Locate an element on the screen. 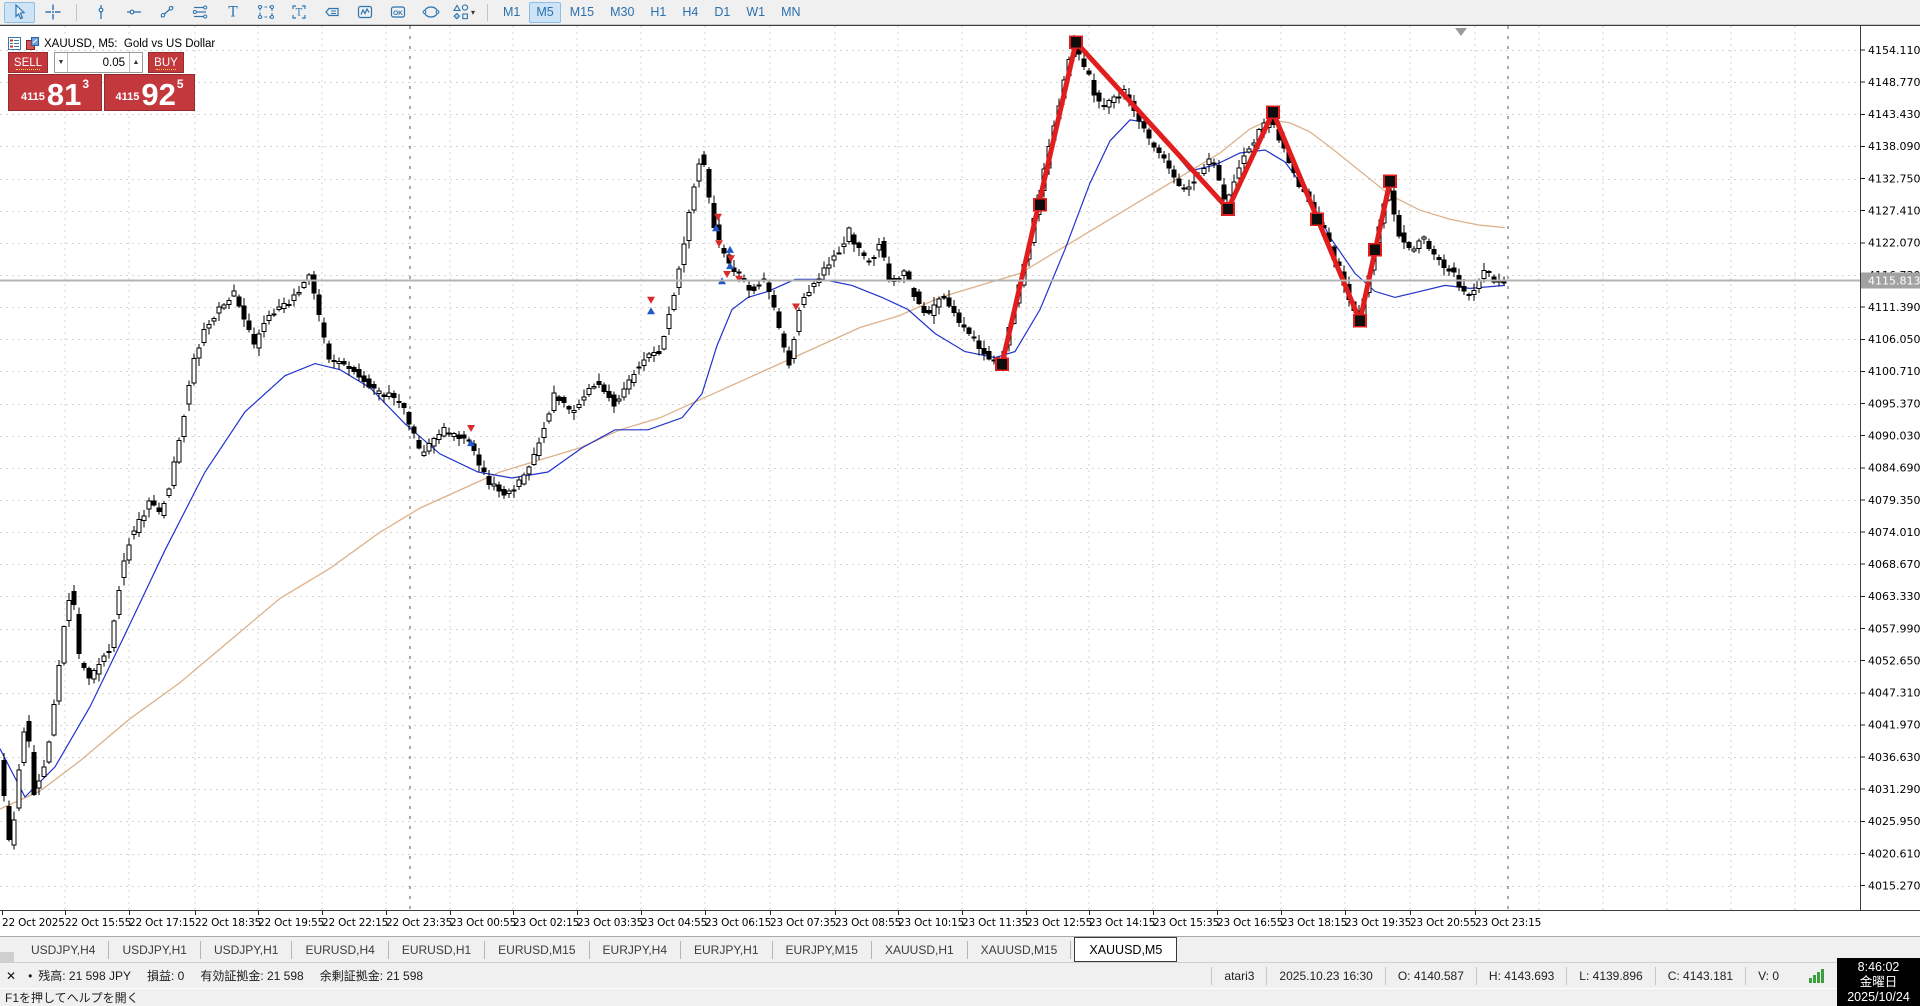  price-label-icon is located at coordinates (331, 12).